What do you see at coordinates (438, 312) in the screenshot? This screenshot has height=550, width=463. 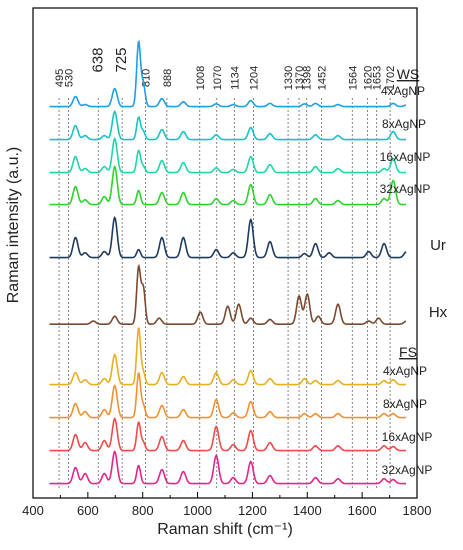 I see `series-label-5: Hx` at bounding box center [438, 312].